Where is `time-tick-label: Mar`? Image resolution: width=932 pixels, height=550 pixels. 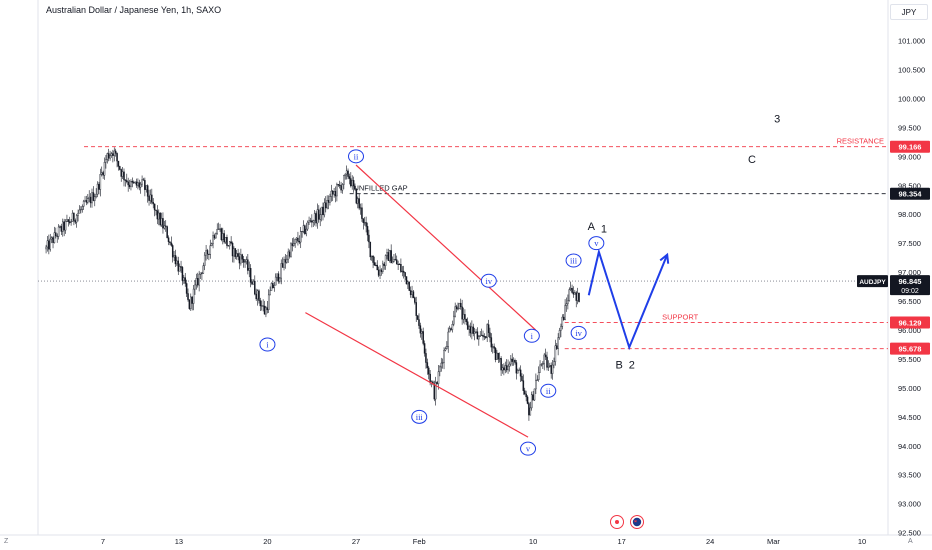 time-tick-label: Mar is located at coordinates (773, 541).